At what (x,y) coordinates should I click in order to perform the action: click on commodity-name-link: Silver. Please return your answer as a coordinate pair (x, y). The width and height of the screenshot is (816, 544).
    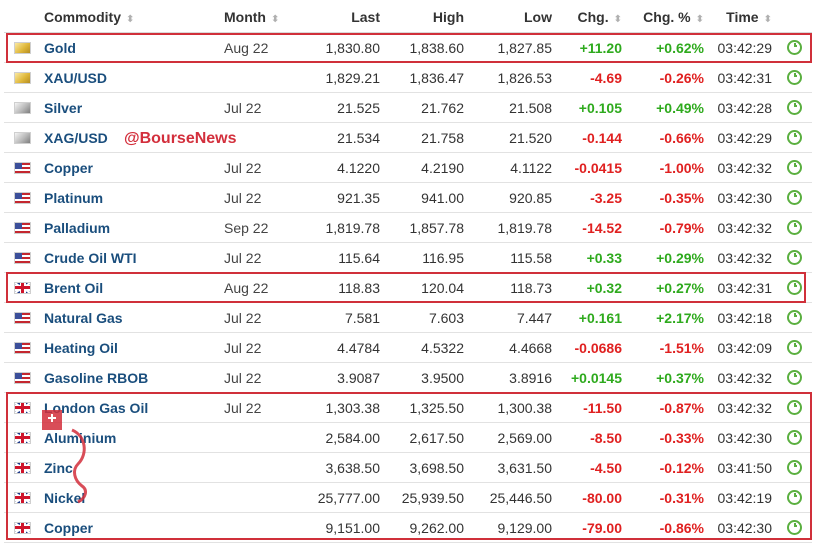
    Looking at the image, I should click on (63, 107).